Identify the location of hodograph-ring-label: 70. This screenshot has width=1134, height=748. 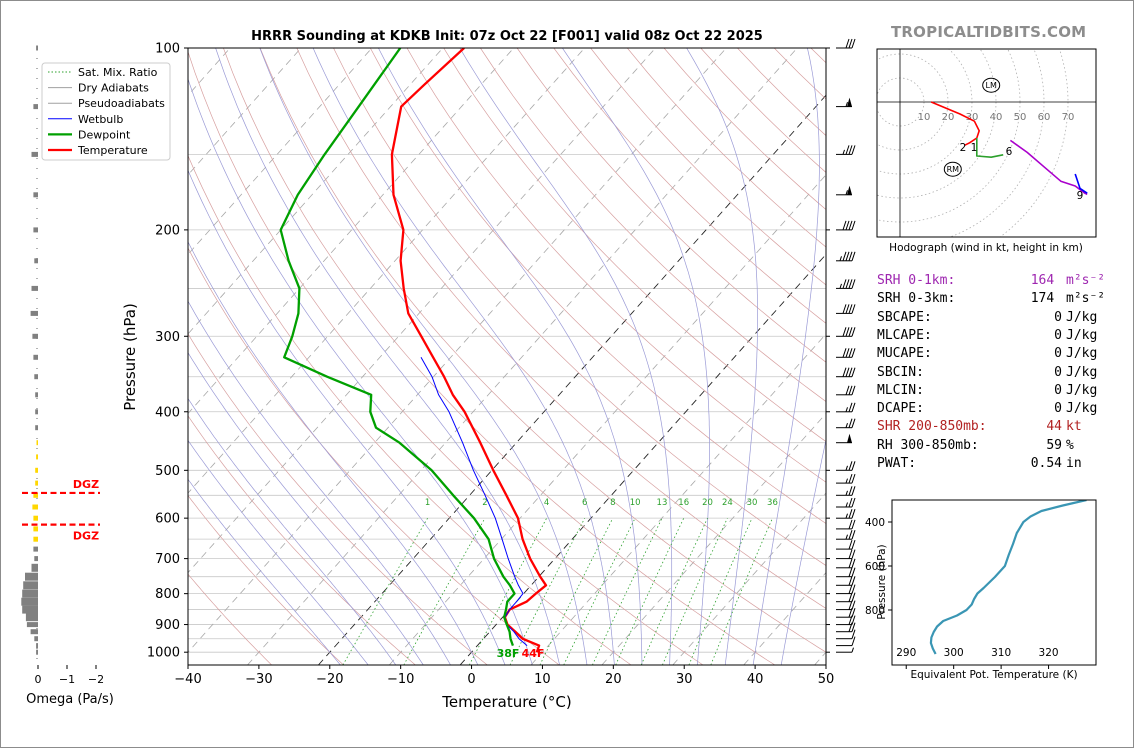
(1068, 117).